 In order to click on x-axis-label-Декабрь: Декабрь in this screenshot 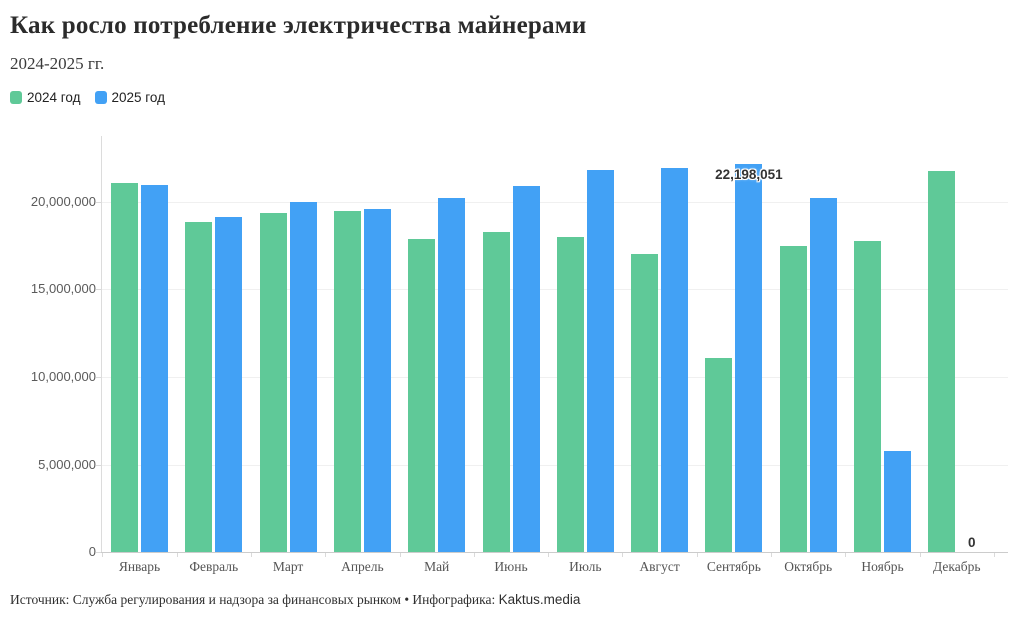, I will do `click(957, 566)`.